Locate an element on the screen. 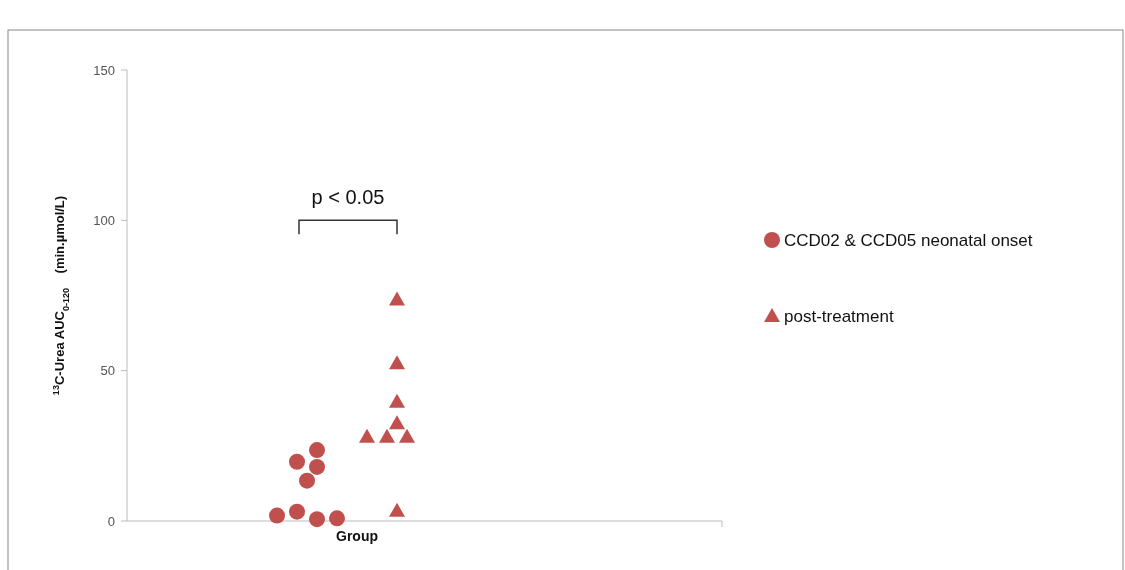  legend-label: CCD02 & CCD05 neonatal onset is located at coordinates (908, 240).